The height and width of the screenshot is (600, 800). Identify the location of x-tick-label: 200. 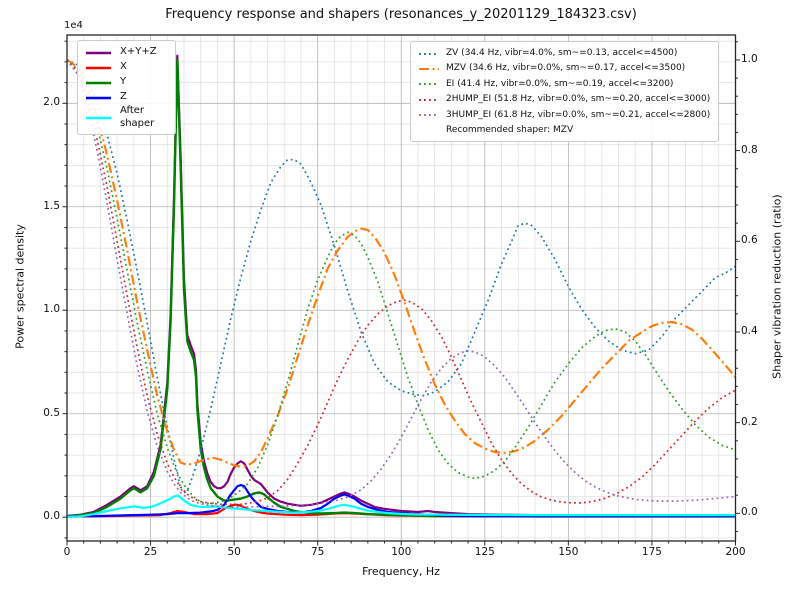
(735, 552).